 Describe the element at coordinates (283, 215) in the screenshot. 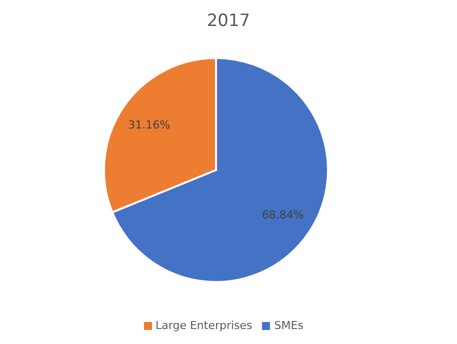

I see `data-label: 68.84%` at that location.